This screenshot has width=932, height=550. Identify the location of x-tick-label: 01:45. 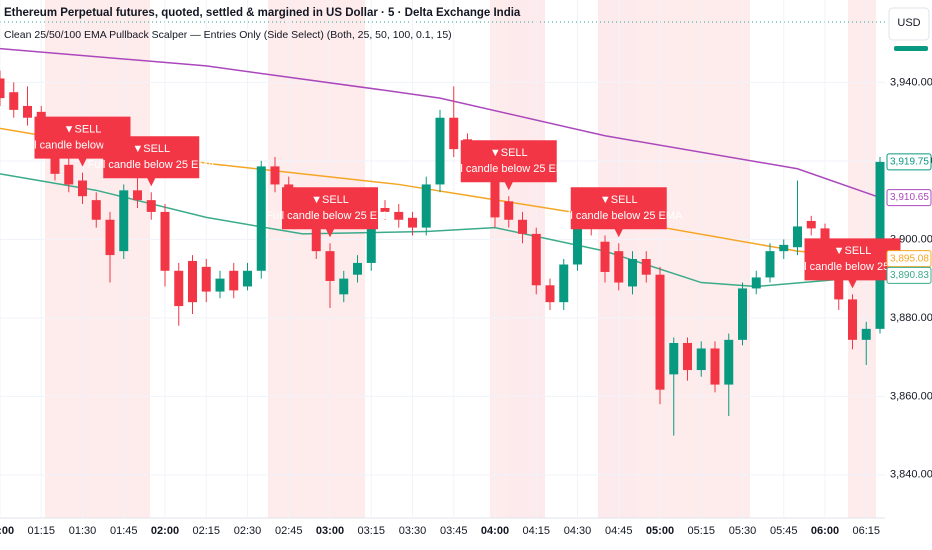
(124, 531).